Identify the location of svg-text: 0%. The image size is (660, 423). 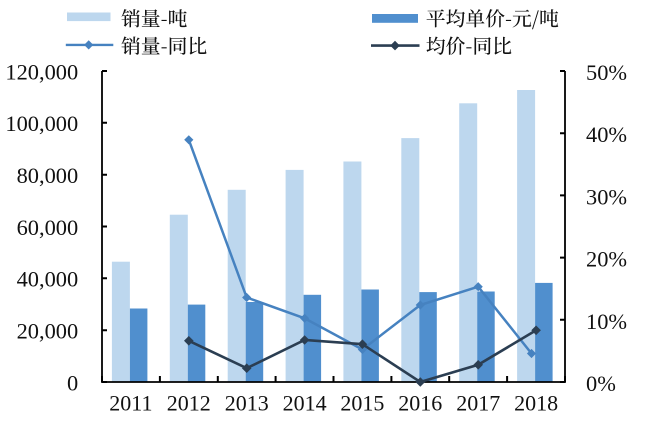
(601, 383).